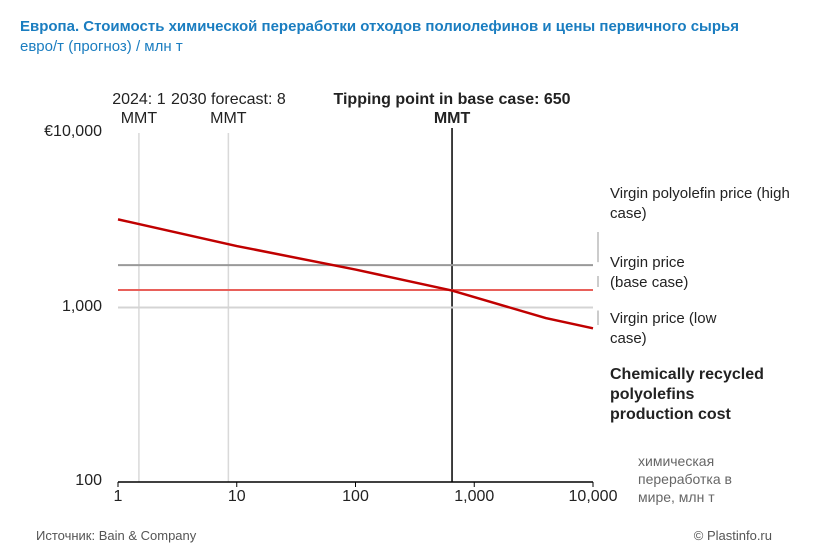 This screenshot has height=560, width=820. Describe the element at coordinates (116, 535) in the screenshot. I see `source: Источник: Bain & Company` at that location.